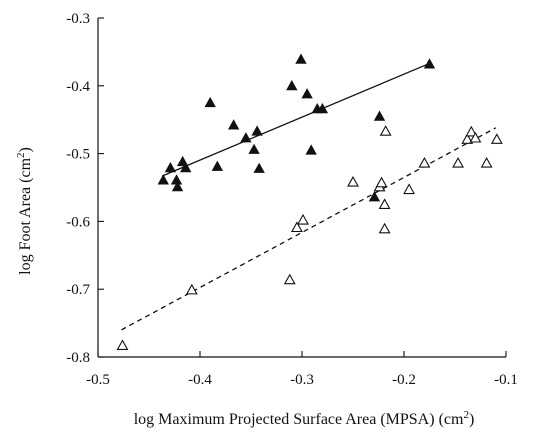 The image size is (535, 436). What do you see at coordinates (24, 211) in the screenshot?
I see `y-axis-title: log Foot Area (cm2)` at bounding box center [24, 211].